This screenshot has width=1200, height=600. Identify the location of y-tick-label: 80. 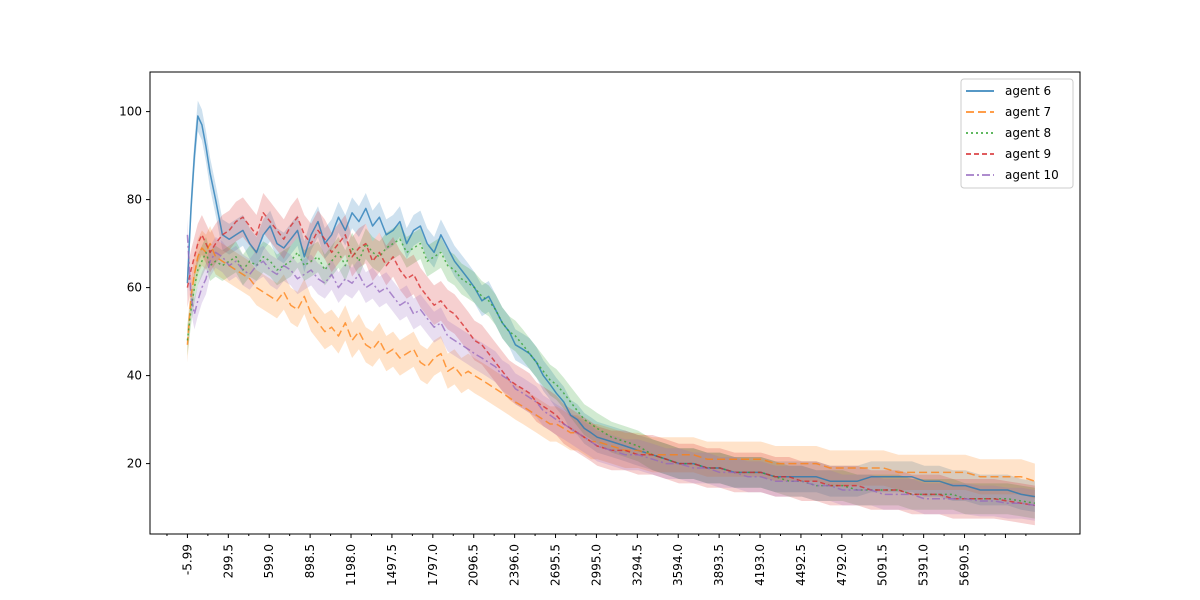
(134, 200).